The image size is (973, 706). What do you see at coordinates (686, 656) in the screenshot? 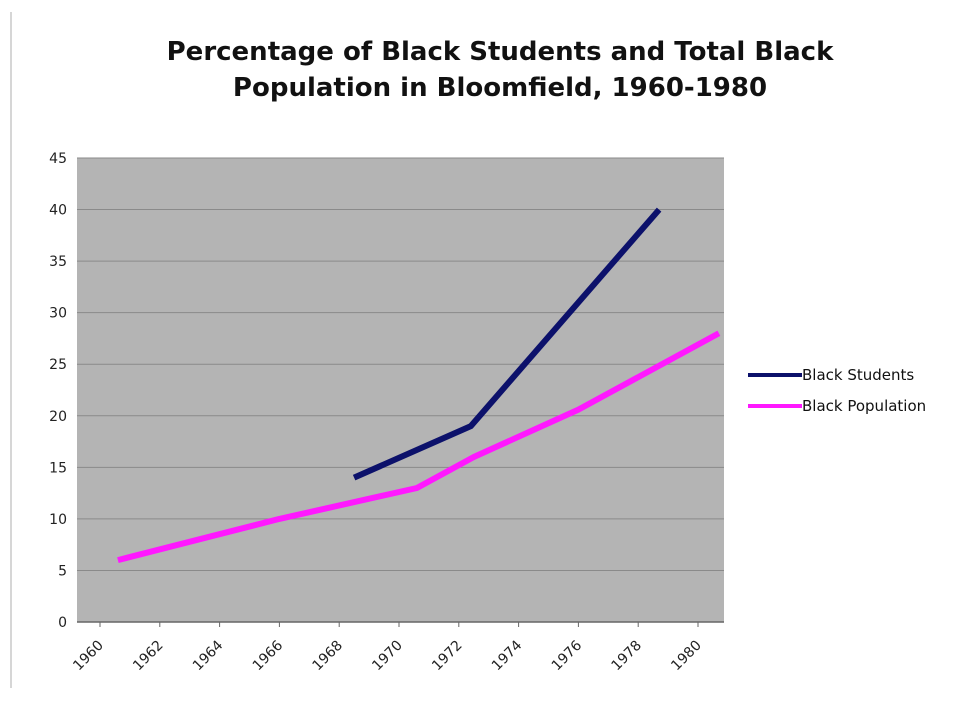
I see `x-tick-label-1980: 1980` at bounding box center [686, 656].